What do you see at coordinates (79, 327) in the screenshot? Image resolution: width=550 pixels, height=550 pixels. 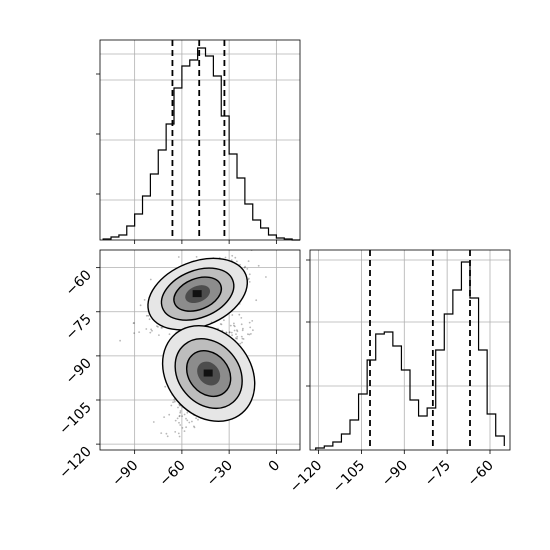 I see `y-tick-label: −75` at bounding box center [79, 327].